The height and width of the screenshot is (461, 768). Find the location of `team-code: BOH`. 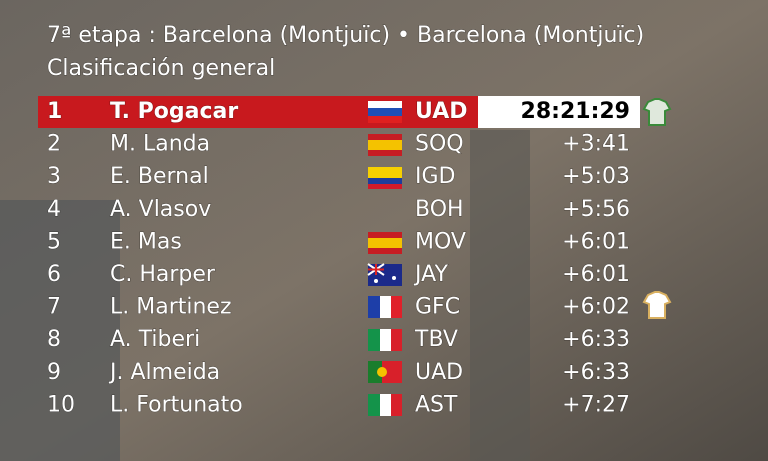

team-code: BOH is located at coordinates (439, 209).